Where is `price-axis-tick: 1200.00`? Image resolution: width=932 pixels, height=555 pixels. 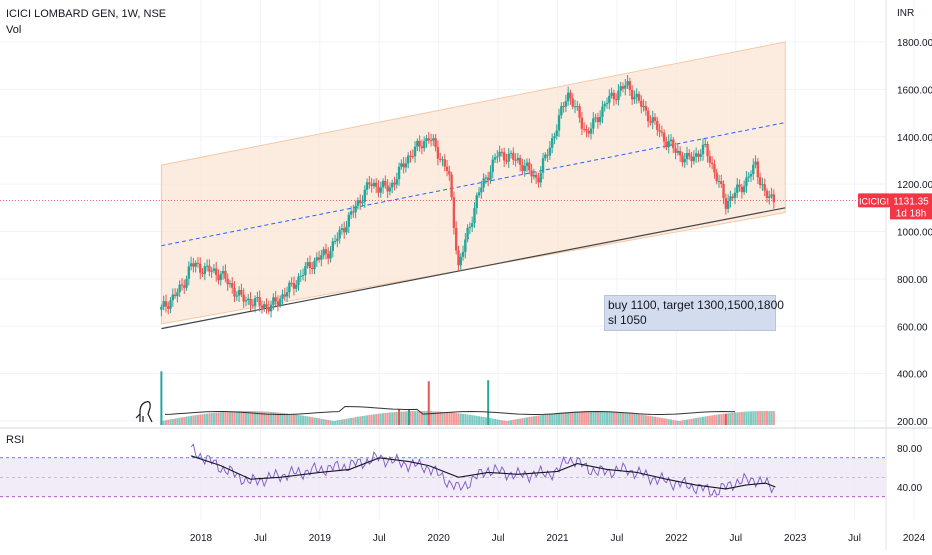
price-axis-tick: 1200.00 is located at coordinates (914, 185).